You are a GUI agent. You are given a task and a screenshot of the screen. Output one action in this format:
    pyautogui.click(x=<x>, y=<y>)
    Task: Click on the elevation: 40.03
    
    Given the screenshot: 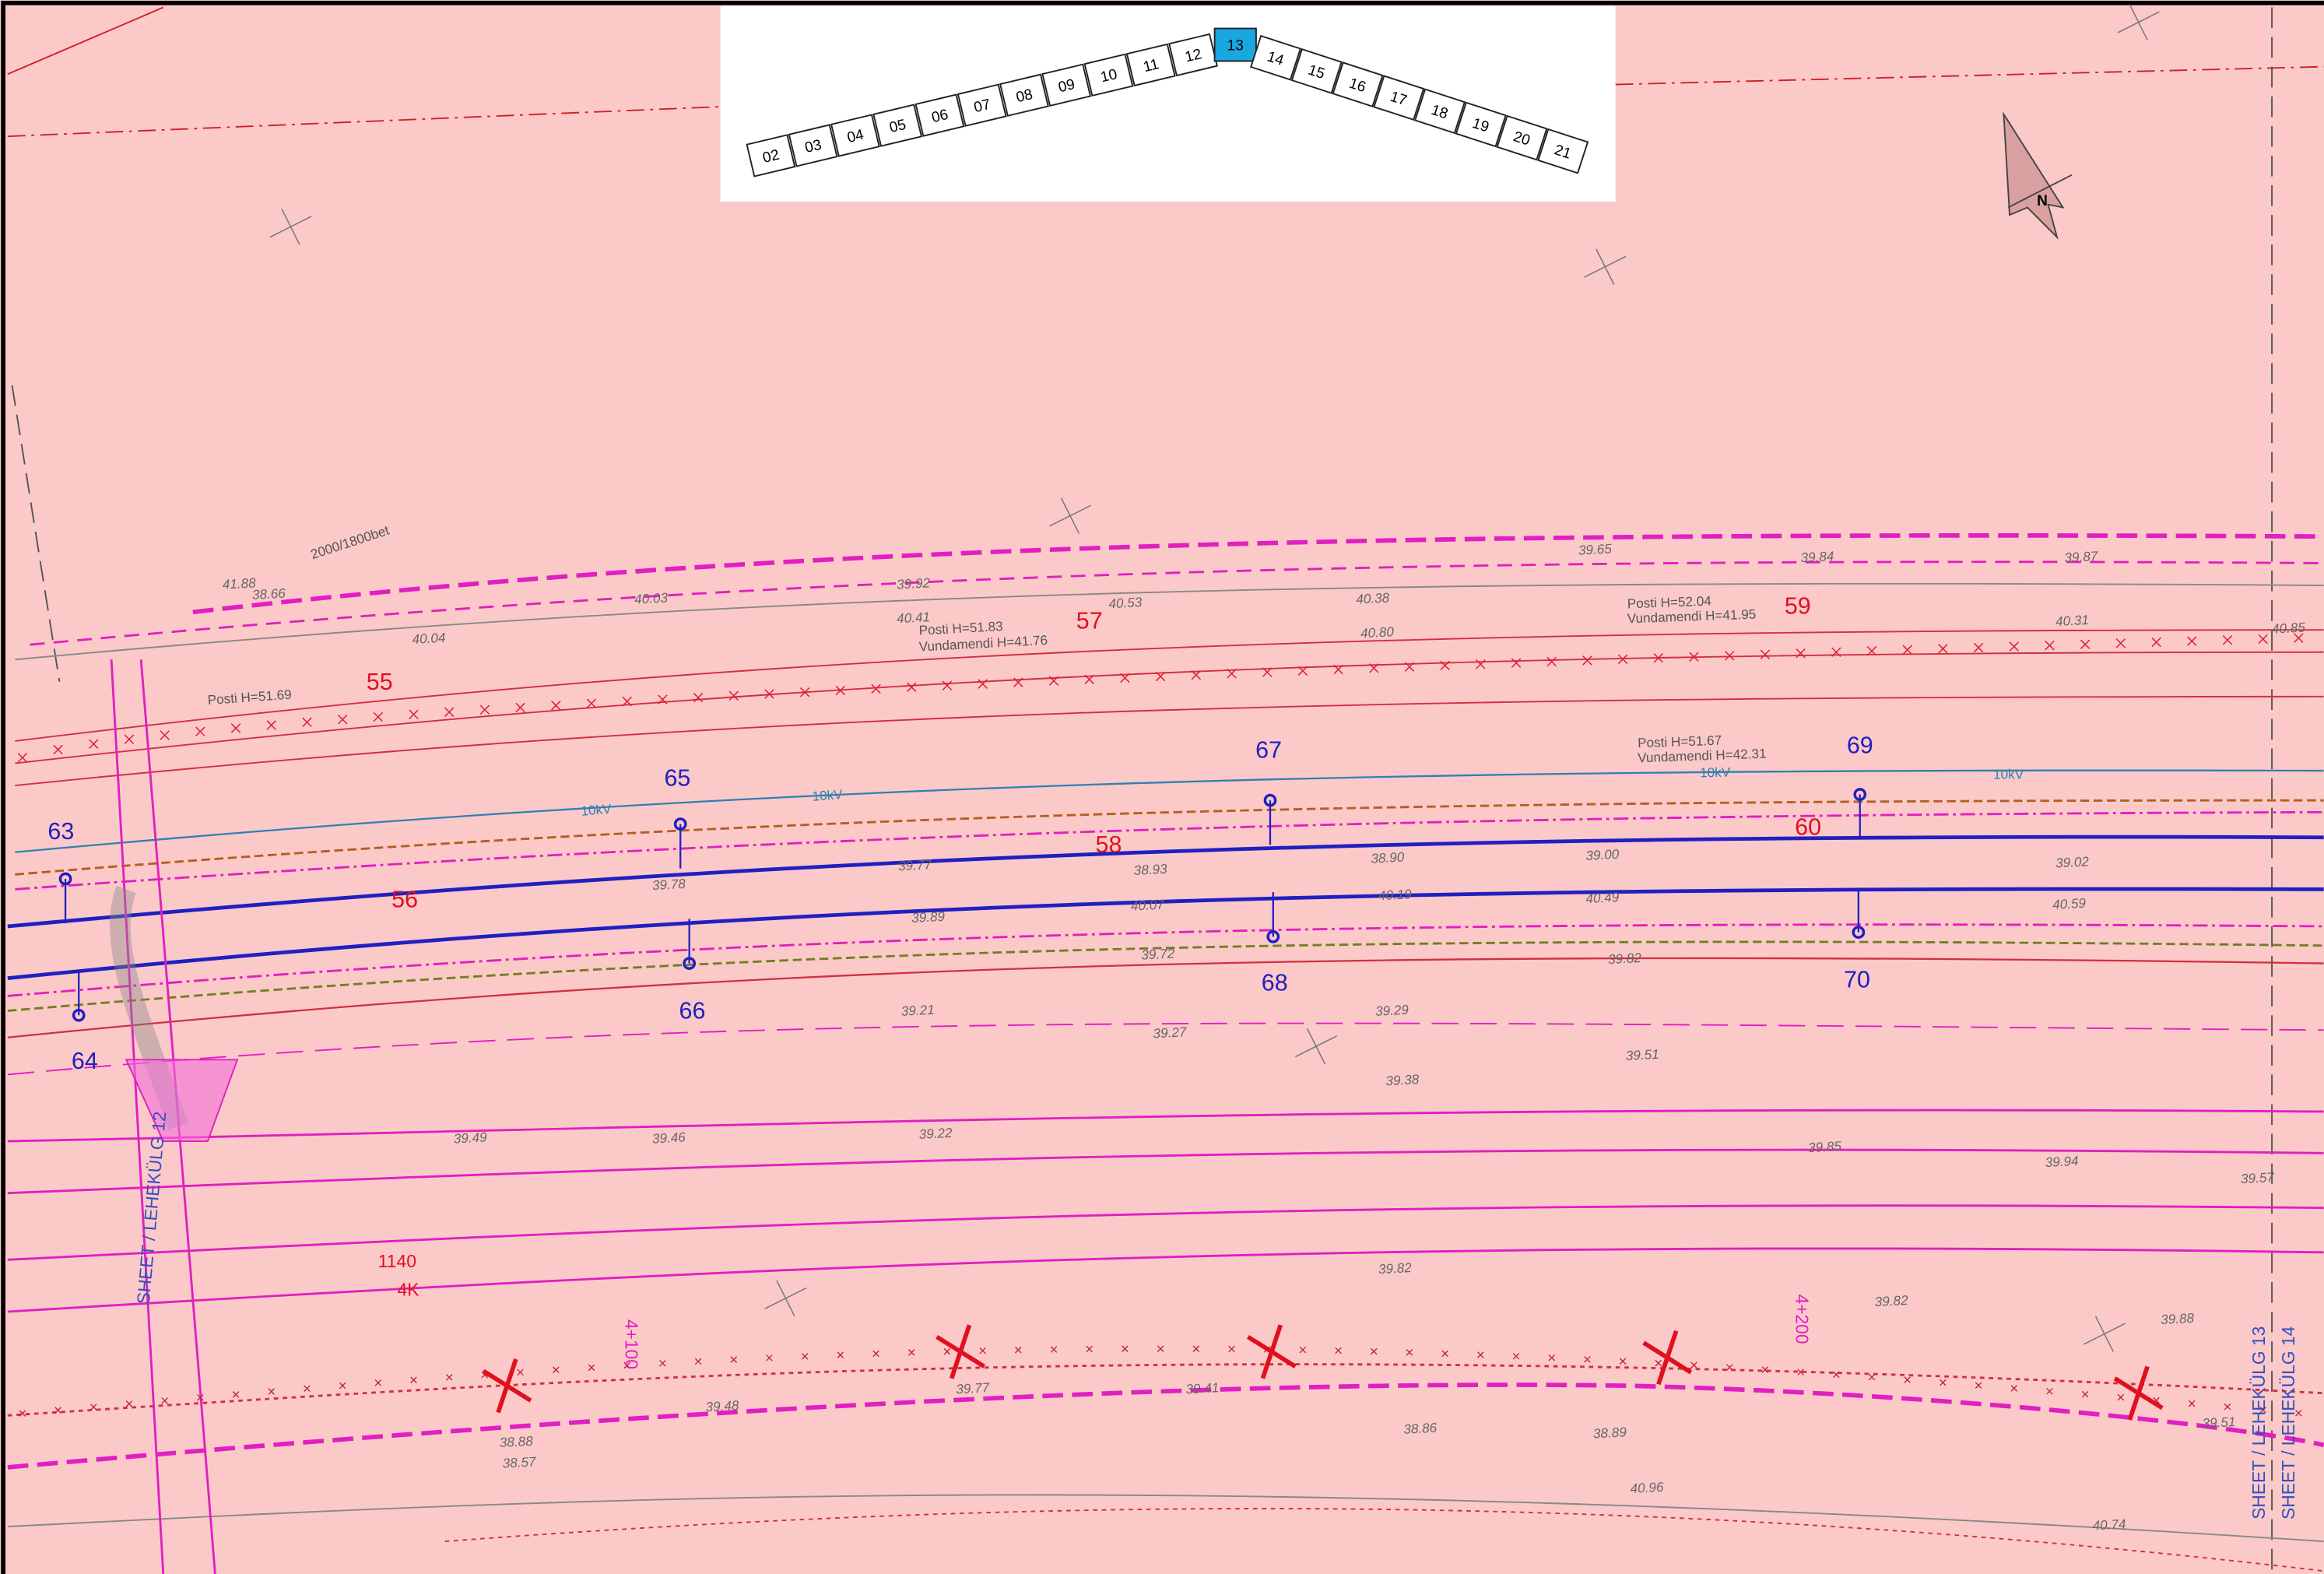 What is the action you would take?
    pyautogui.click(x=651, y=597)
    